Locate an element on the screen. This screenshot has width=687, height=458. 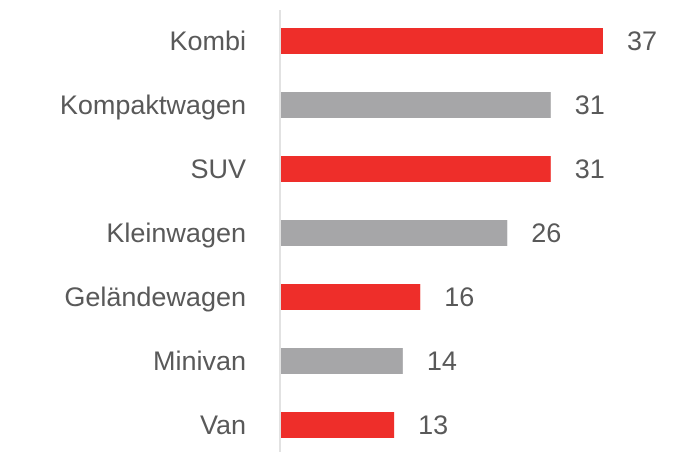
category-label: SUV is located at coordinates (218, 169).